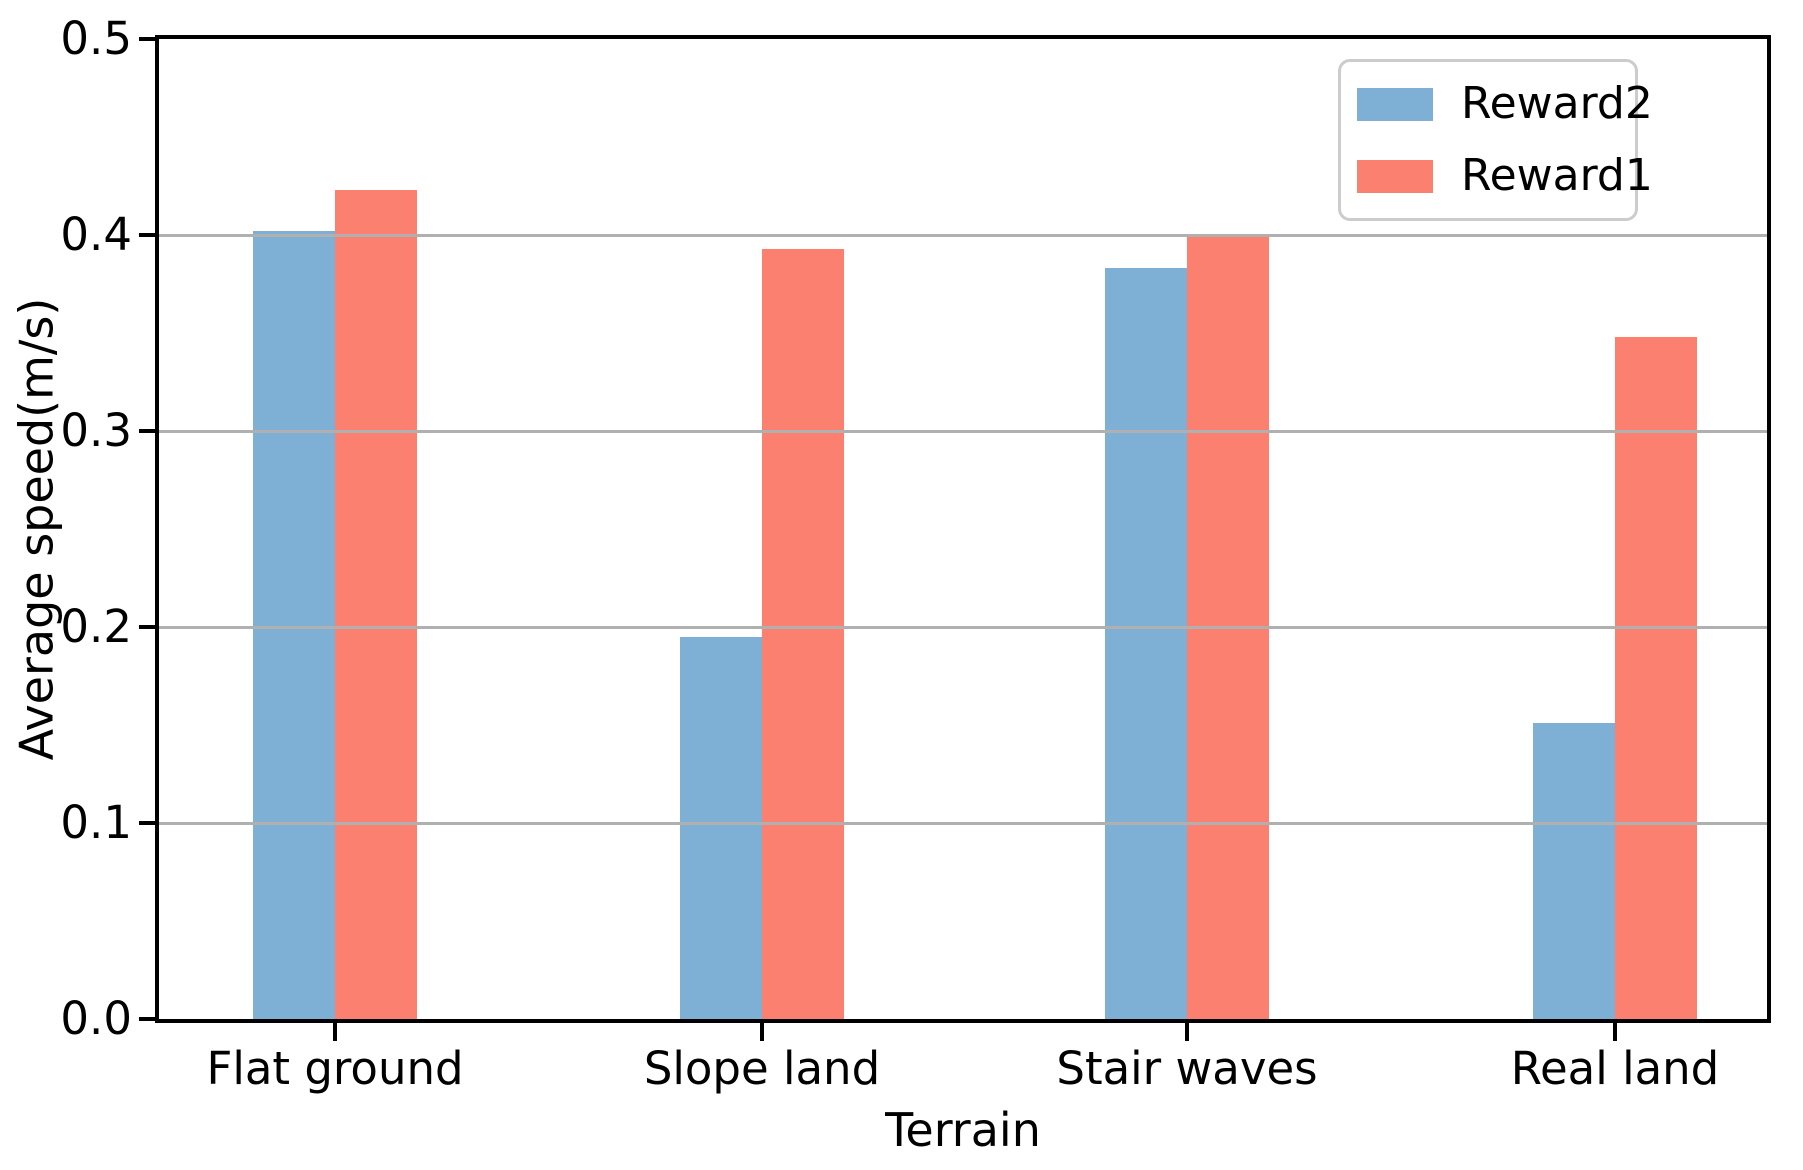 Image resolution: width=1803 pixels, height=1170 pixels. I want to click on x-tick-real-land, so click(1615, 1032).